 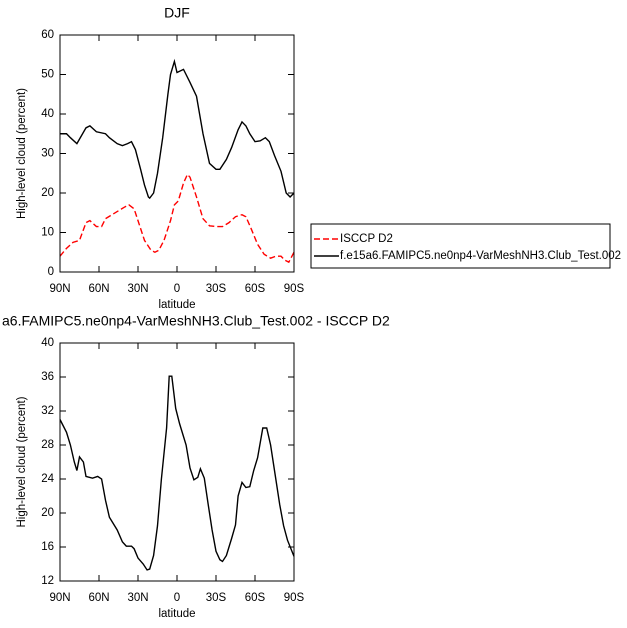 What do you see at coordinates (47, 479) in the screenshot?
I see `y-tick-label: 24` at bounding box center [47, 479].